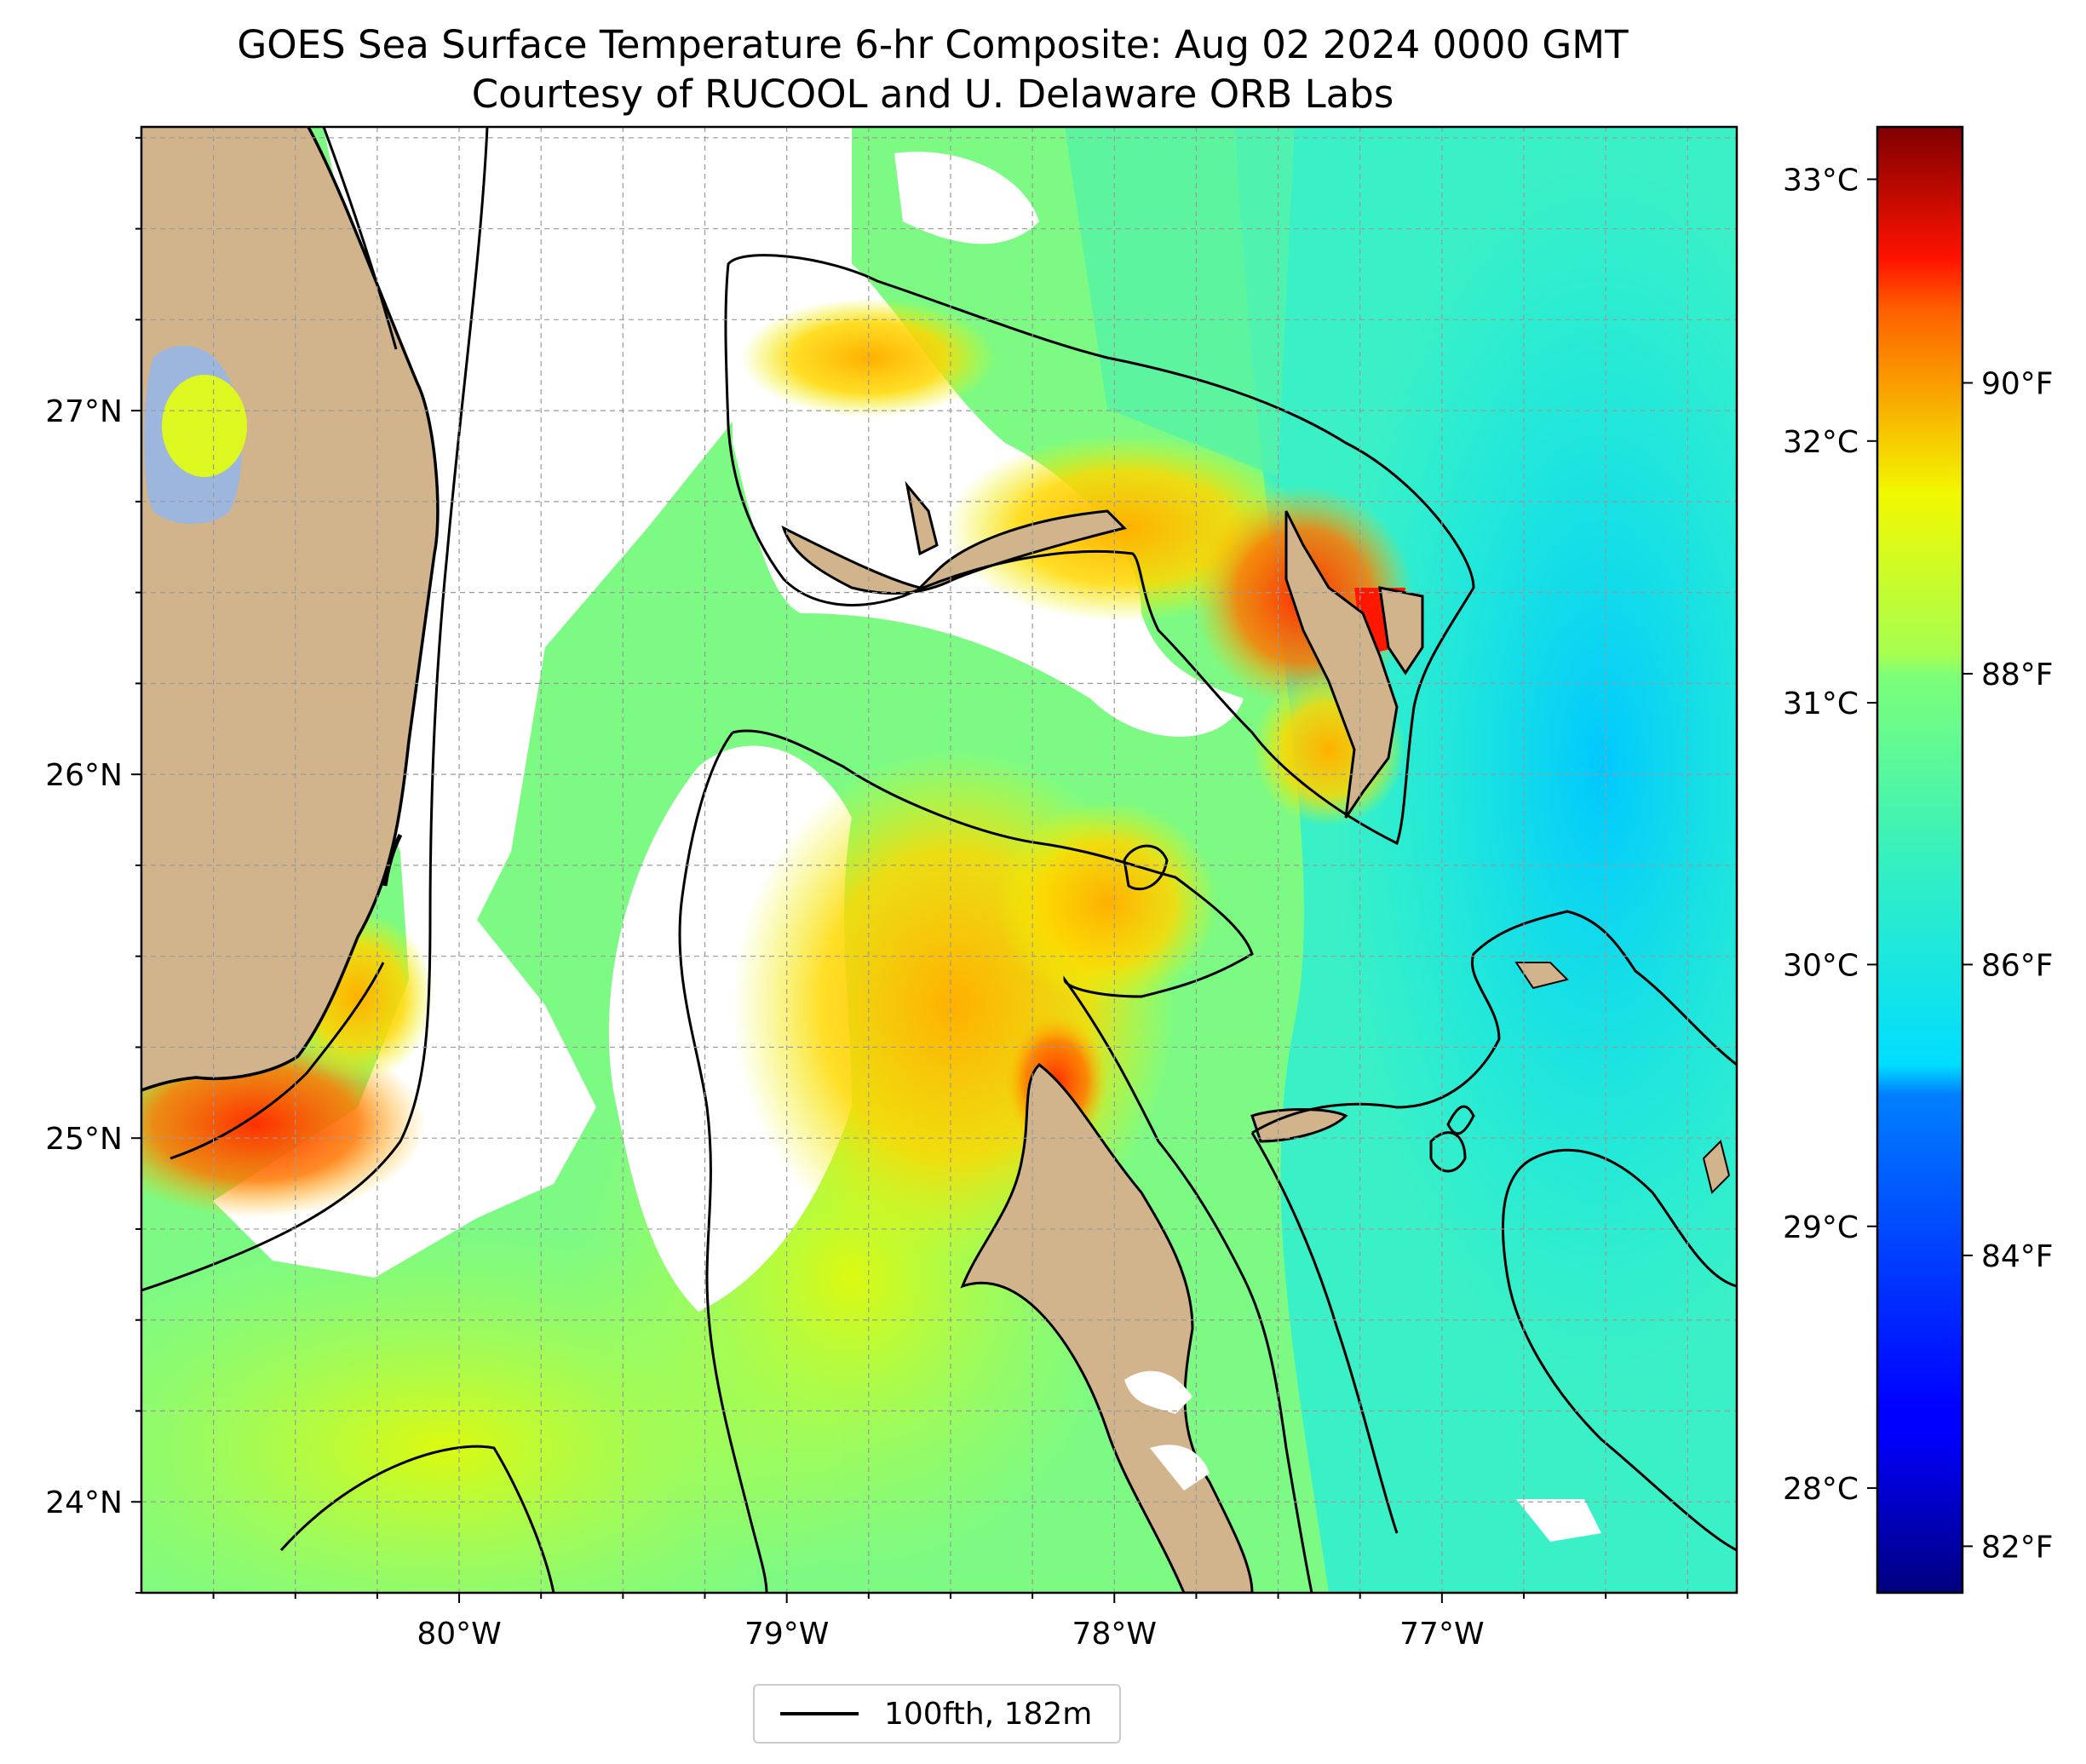  I want to click on celsius-tick-label: 33°C, so click(1821, 180).